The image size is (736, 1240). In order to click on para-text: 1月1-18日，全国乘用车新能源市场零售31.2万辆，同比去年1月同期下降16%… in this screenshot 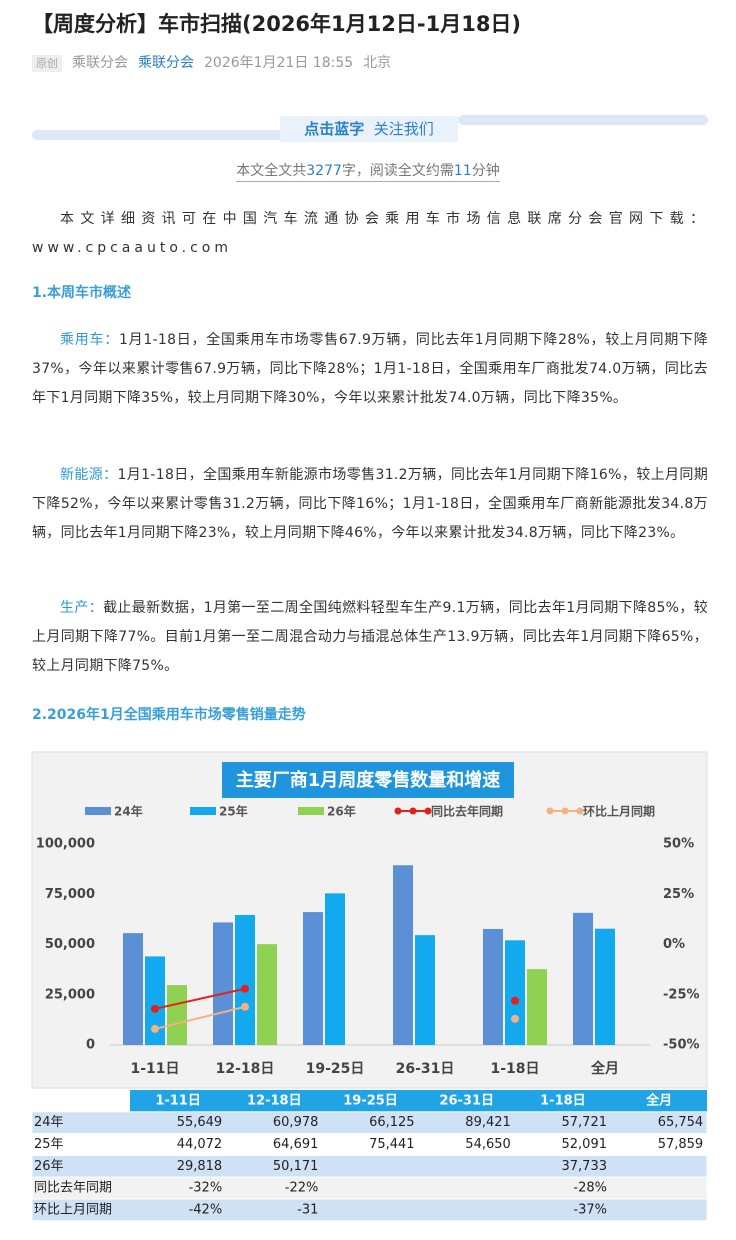, I will do `click(370, 504)`.